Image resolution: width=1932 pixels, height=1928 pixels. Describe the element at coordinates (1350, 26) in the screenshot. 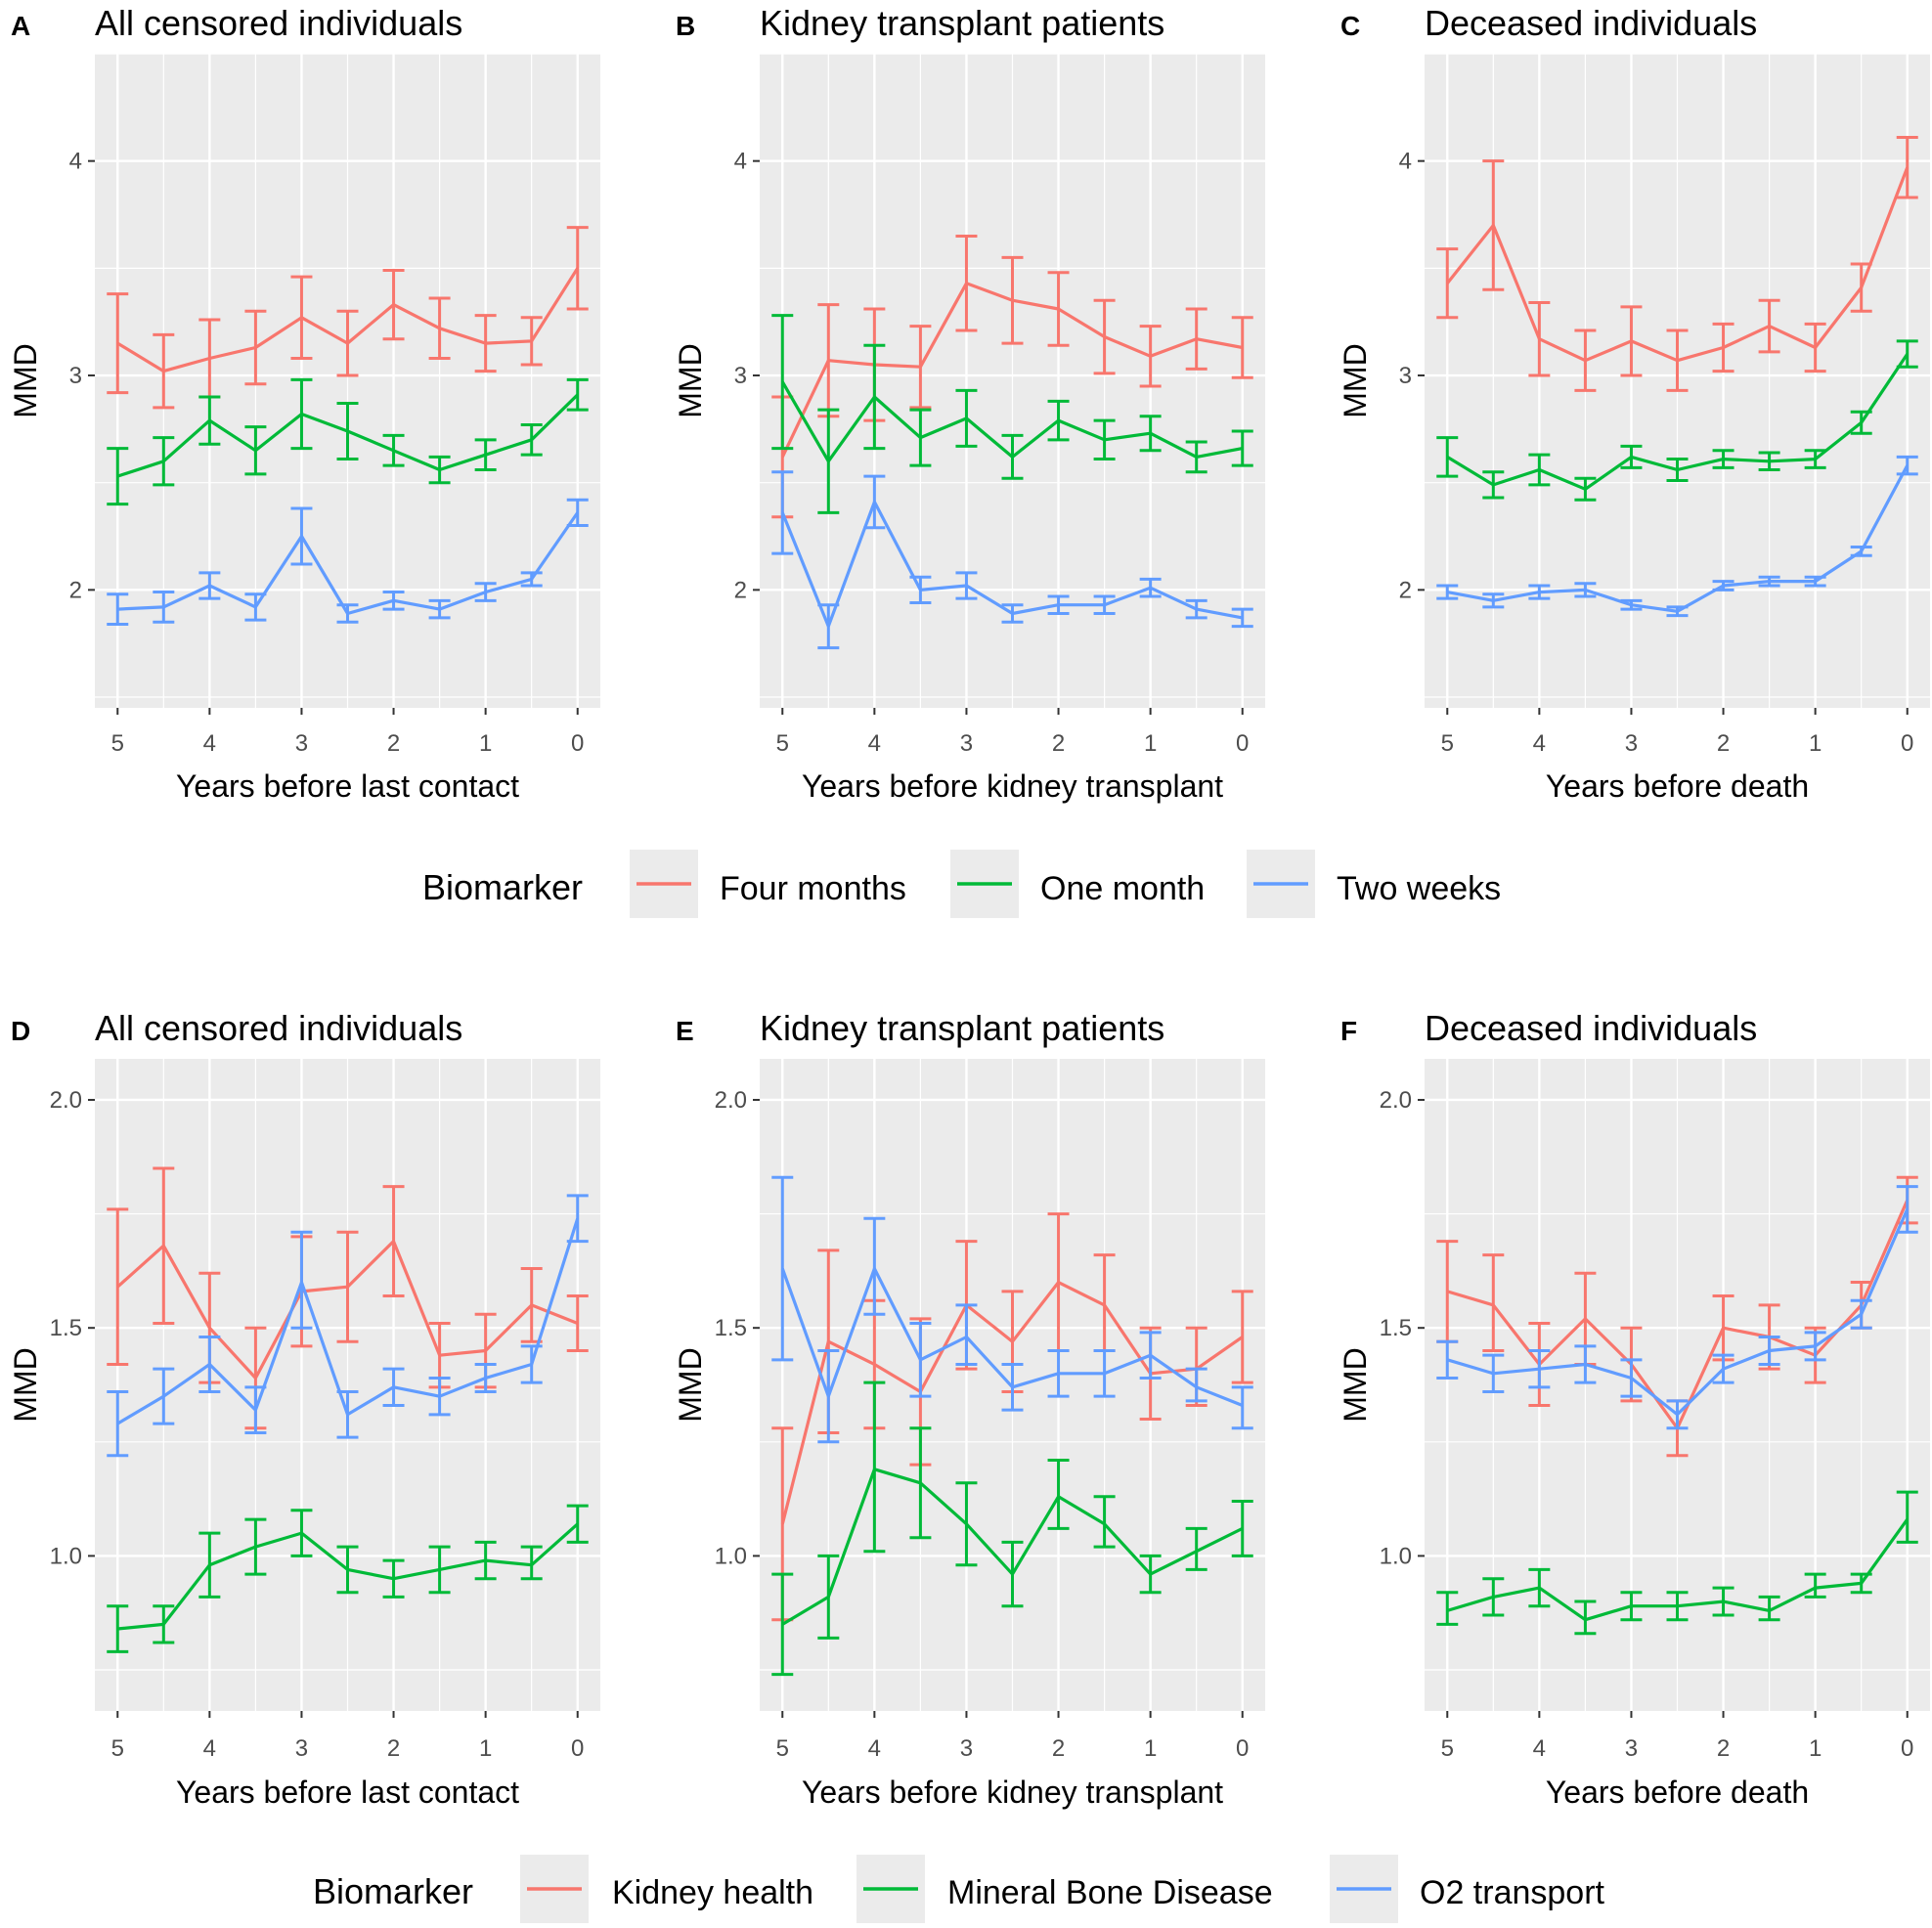

I see `panel-letter: C` at that location.